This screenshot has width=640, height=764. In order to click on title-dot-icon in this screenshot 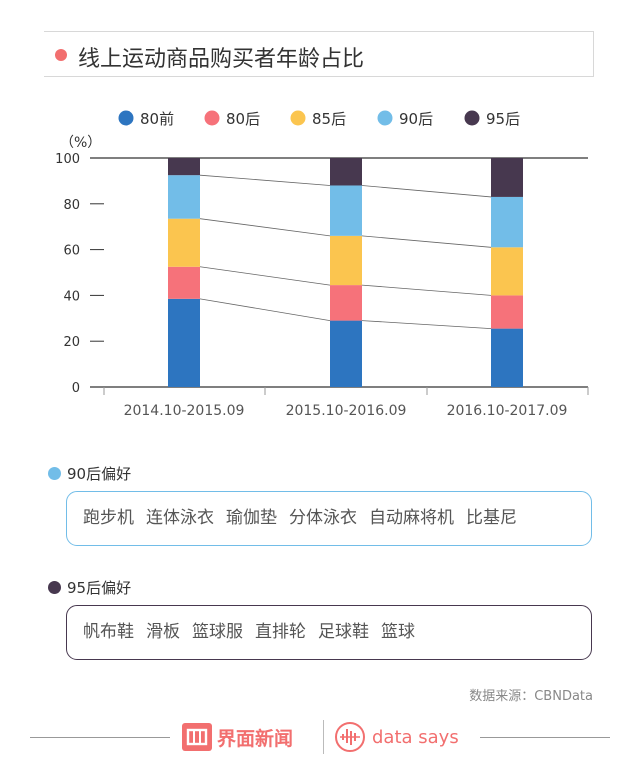, I will do `click(61, 55)`.